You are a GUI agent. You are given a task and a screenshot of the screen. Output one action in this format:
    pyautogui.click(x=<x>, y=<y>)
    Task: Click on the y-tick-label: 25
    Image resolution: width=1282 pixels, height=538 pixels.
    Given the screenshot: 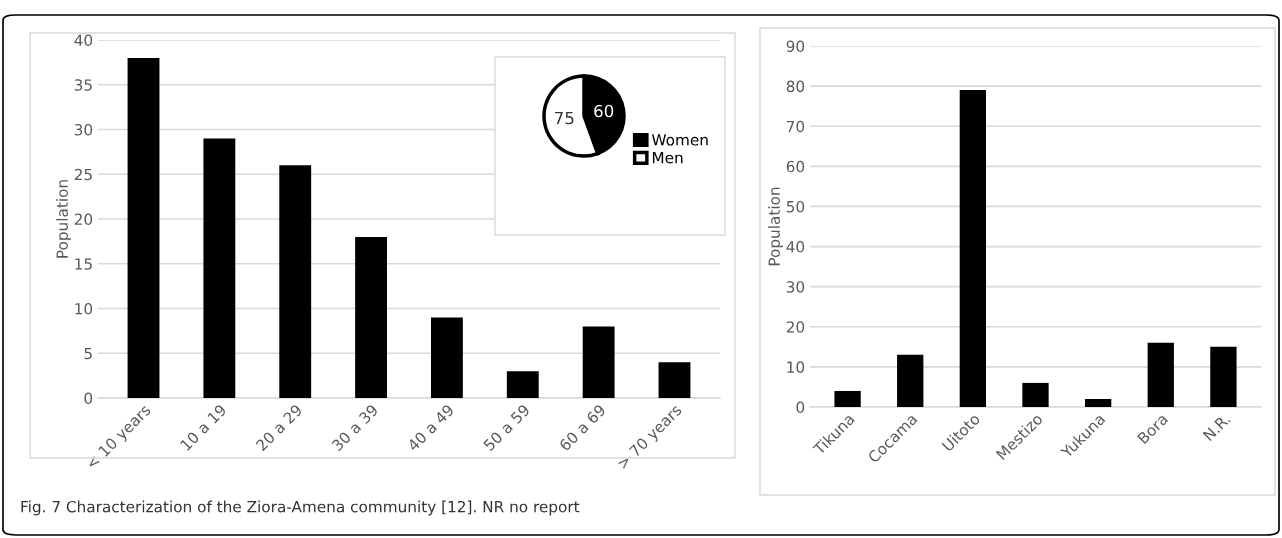 What is the action you would take?
    pyautogui.click(x=83, y=174)
    